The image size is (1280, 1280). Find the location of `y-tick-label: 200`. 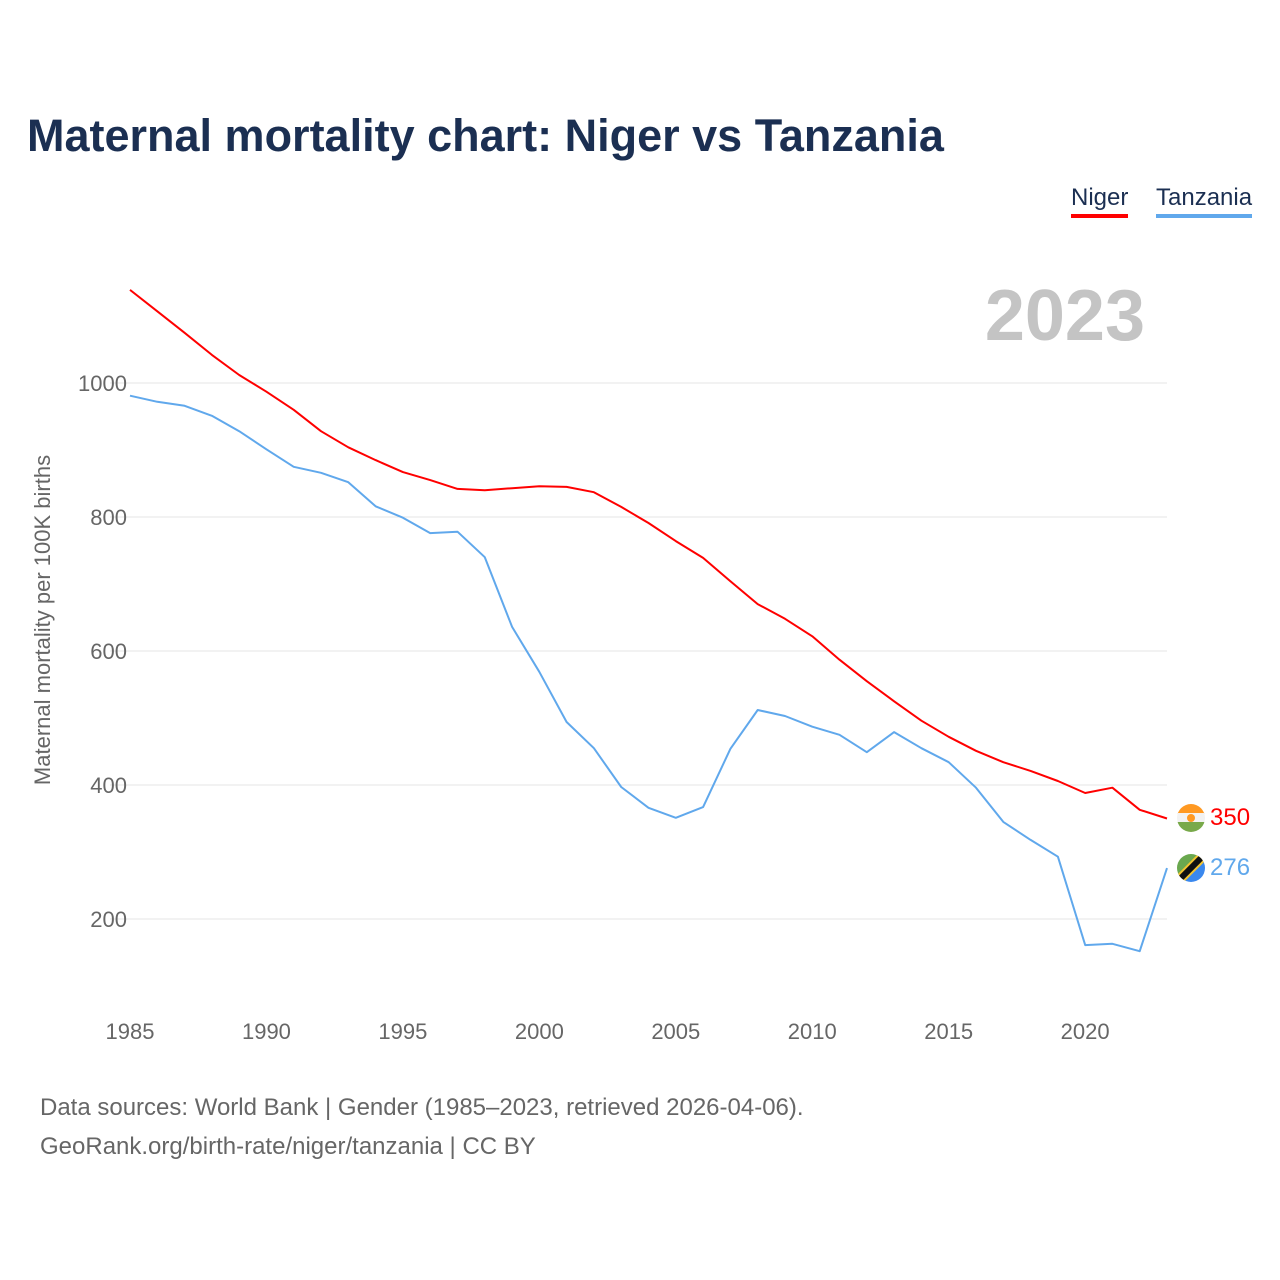

y-tick-label: 200 is located at coordinates (108, 919).